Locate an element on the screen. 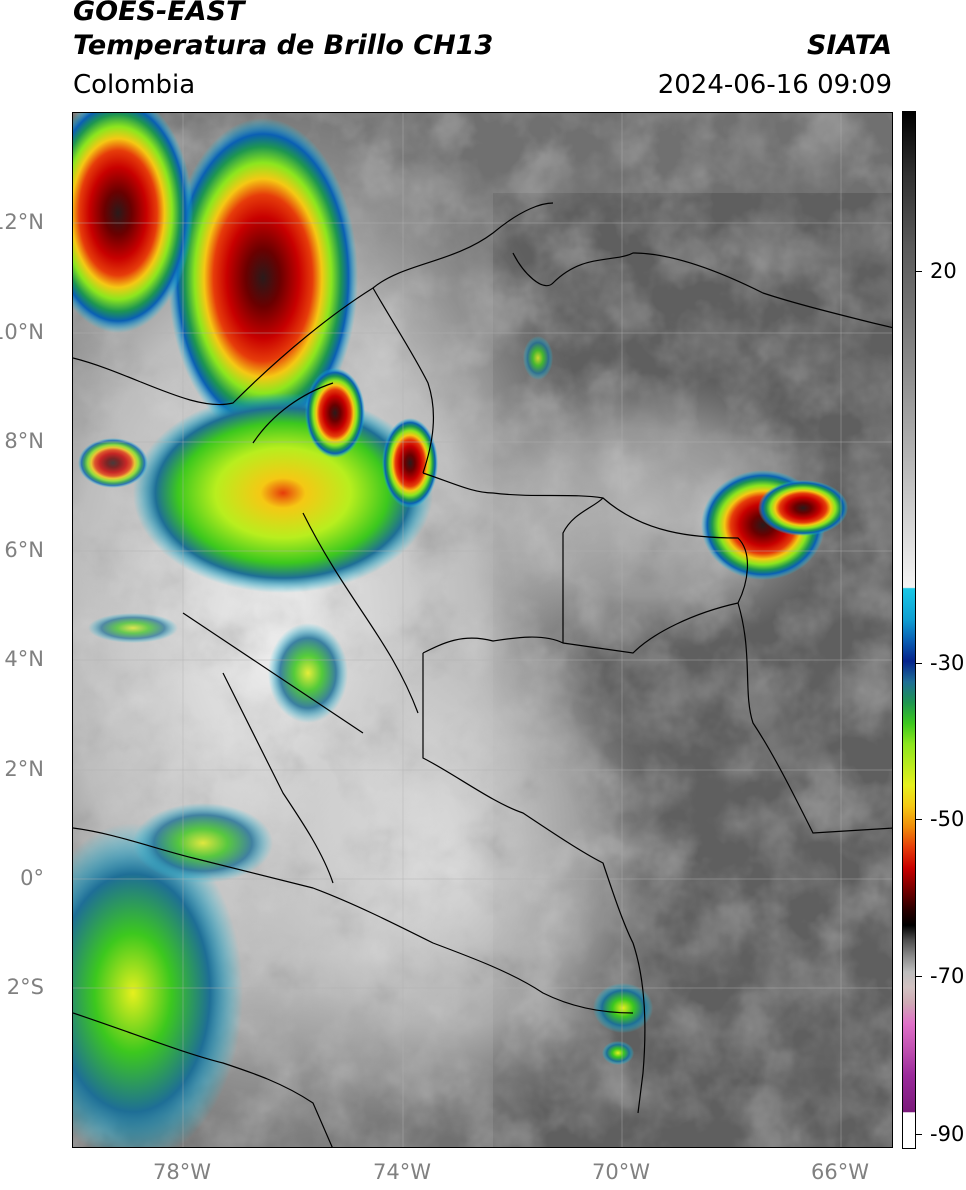 The height and width of the screenshot is (1190, 966). lat-label: 4°N is located at coordinates (24, 659).